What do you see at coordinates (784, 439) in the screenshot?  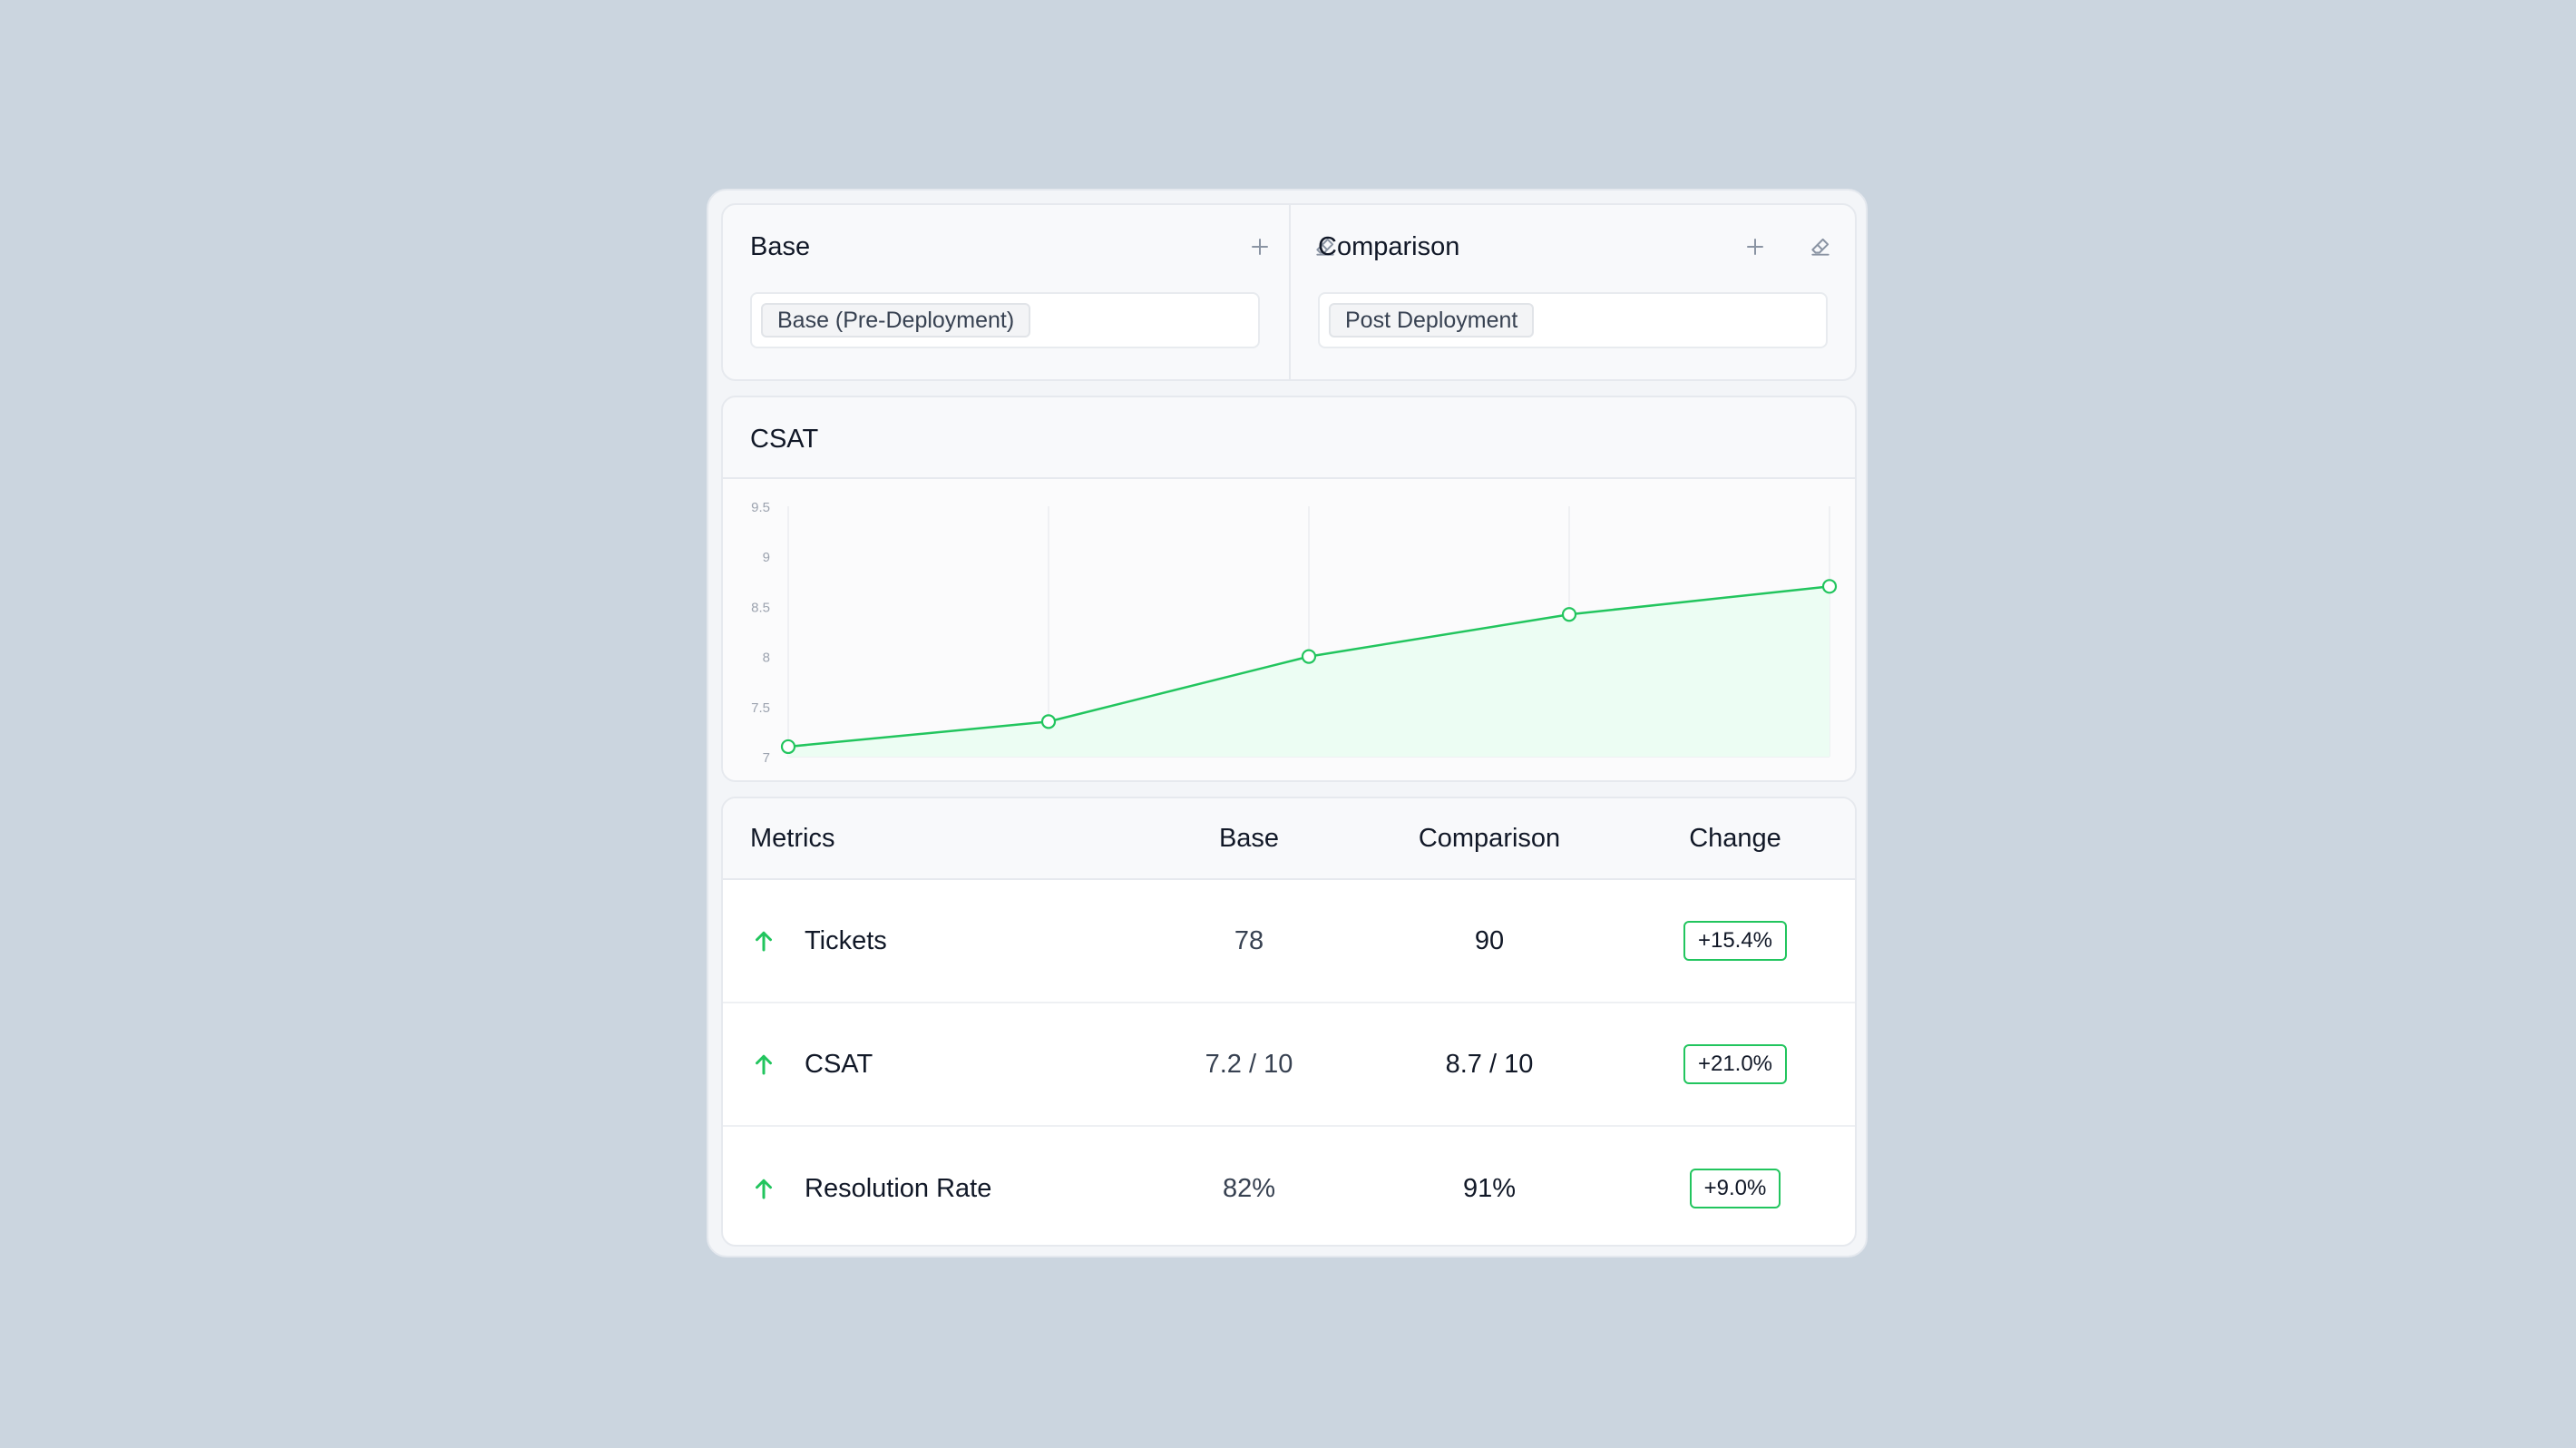 I see `chart-title: CSAT` at bounding box center [784, 439].